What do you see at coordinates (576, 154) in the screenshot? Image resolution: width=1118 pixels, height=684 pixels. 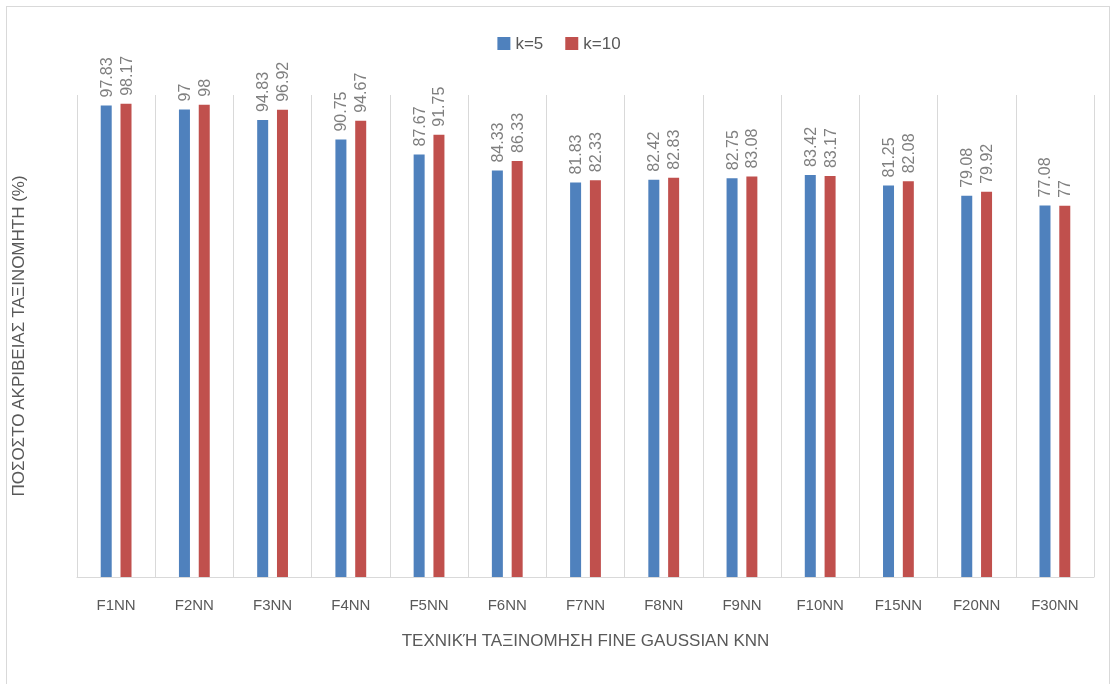 I see `data-label: 81.83` at bounding box center [576, 154].